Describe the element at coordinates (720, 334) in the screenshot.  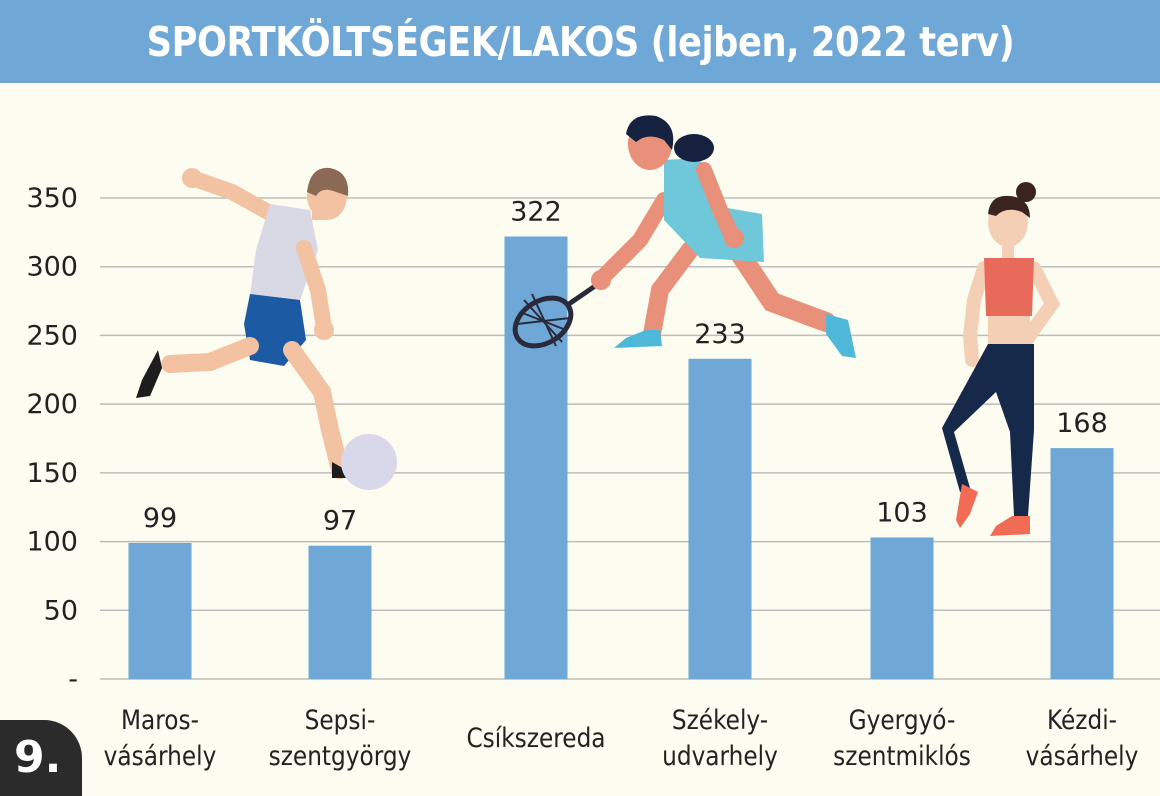
I see `data-label: 233` at that location.